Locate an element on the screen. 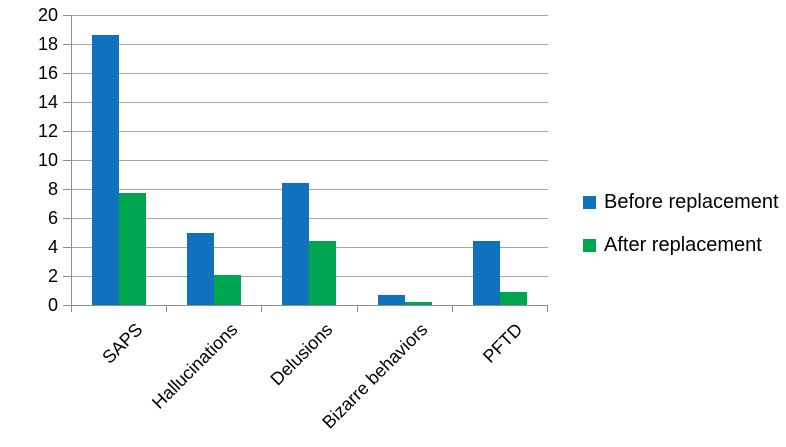 The image size is (786, 447). legend-item-after: After replacement is located at coordinates (681, 245).